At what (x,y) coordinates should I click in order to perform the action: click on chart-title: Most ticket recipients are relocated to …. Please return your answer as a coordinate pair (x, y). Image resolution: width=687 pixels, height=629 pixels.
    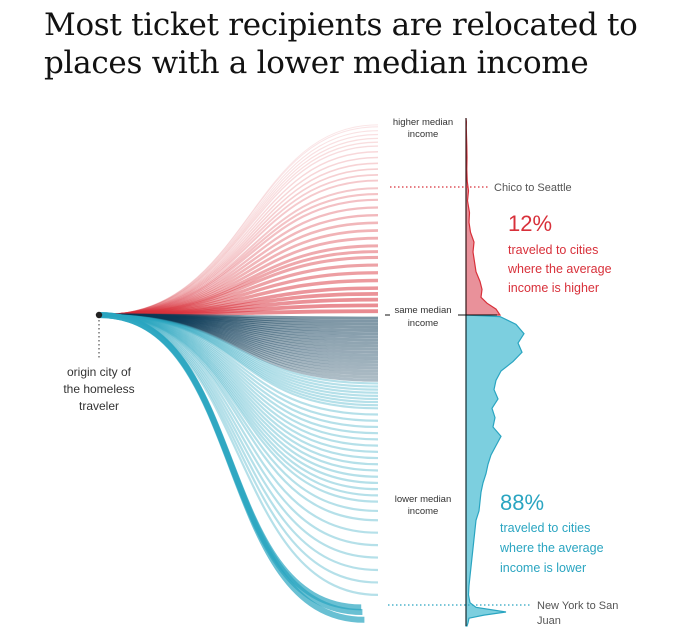
    Looking at the image, I should click on (341, 44).